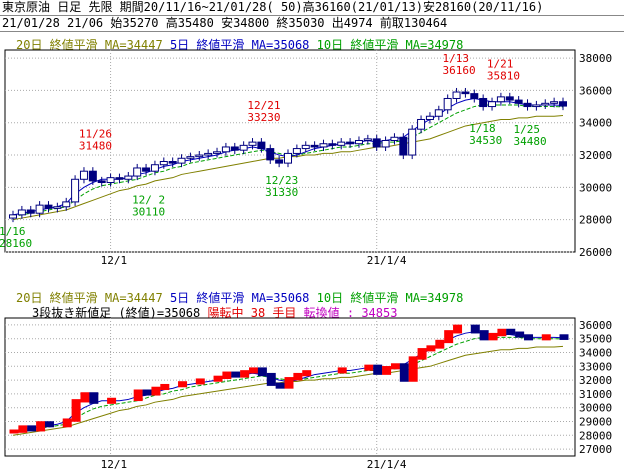 Image resolution: width=624 pixels, height=473 pixels. I want to click on step-count: 38 手目, so click(273, 313).